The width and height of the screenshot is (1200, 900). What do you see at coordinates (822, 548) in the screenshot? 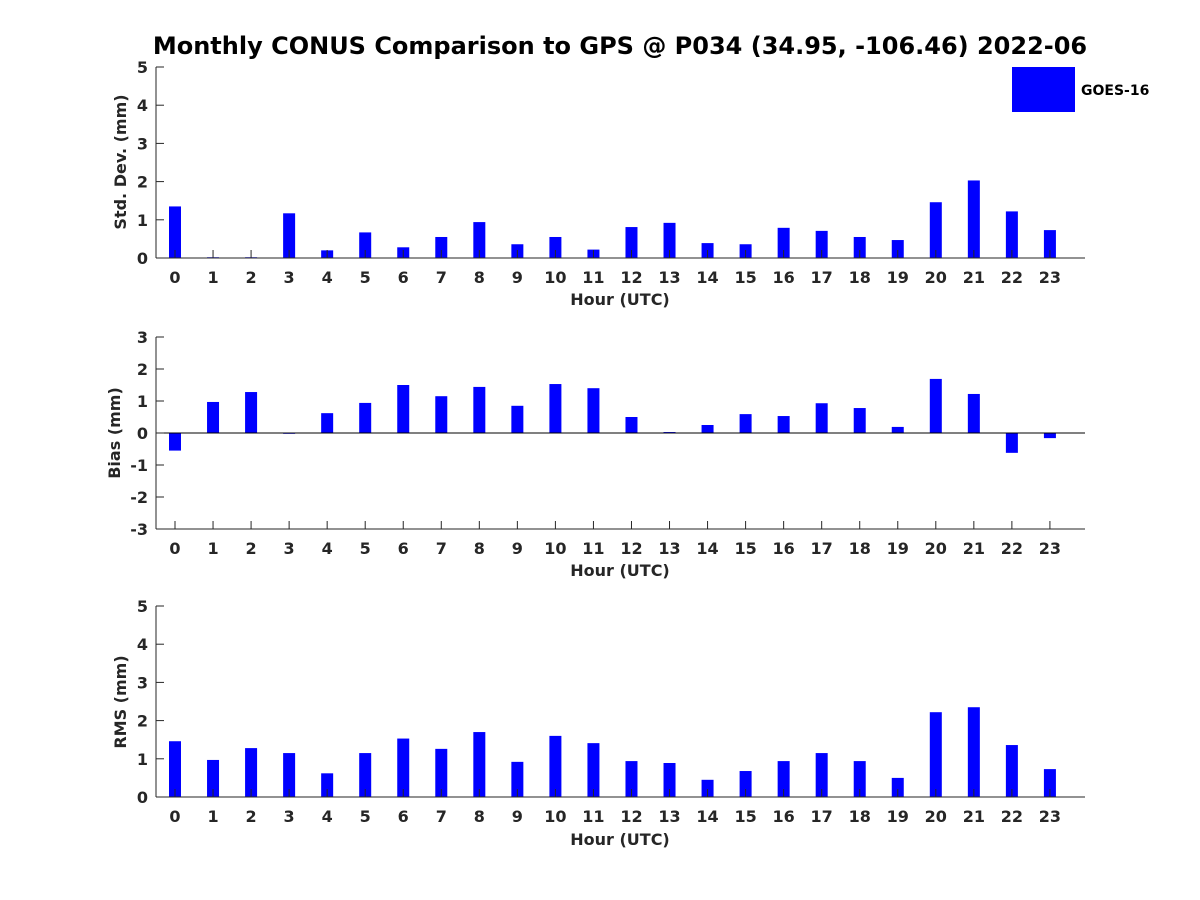
I see `x-tick-label-bias-17: 17` at bounding box center [822, 548].